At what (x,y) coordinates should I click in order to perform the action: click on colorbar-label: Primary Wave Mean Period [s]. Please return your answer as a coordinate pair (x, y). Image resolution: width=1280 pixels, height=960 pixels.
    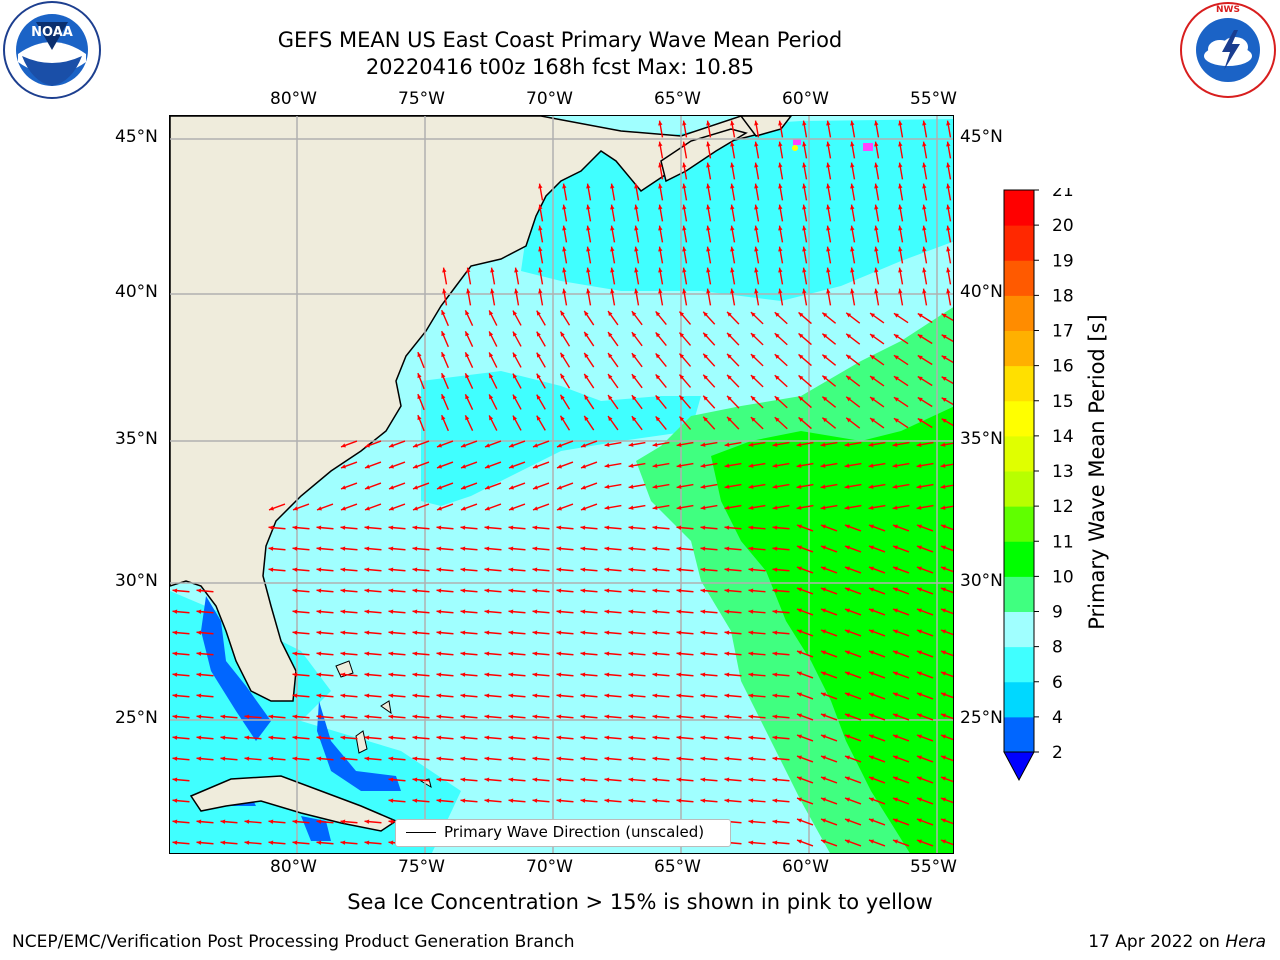
    Looking at the image, I should click on (1097, 472).